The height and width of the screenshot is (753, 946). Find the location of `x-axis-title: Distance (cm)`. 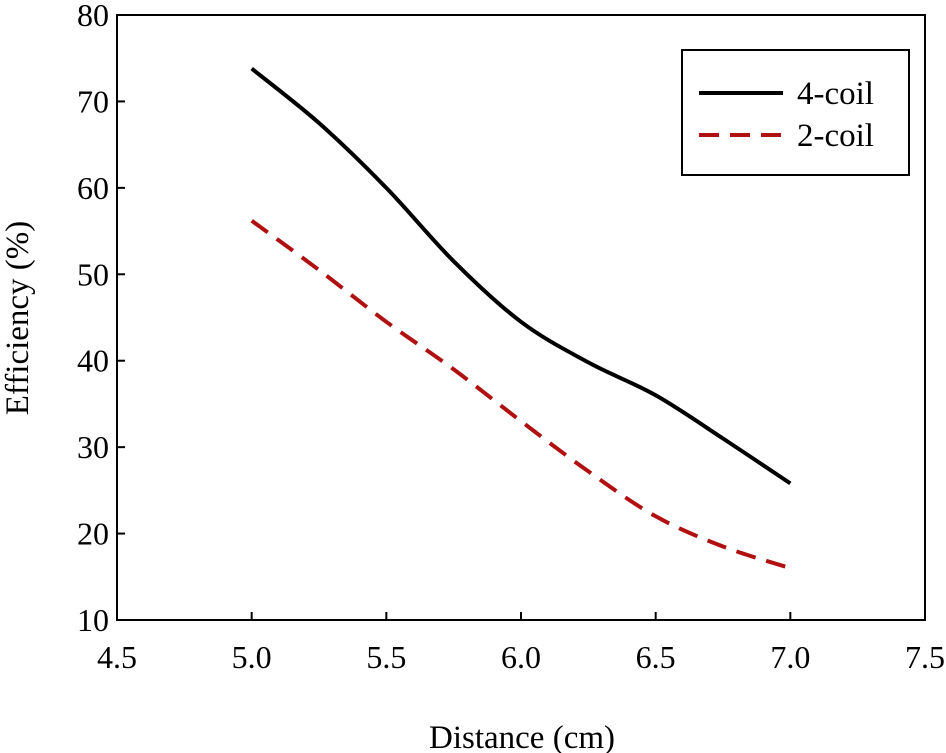

x-axis-title: Distance (cm) is located at coordinates (522, 736).